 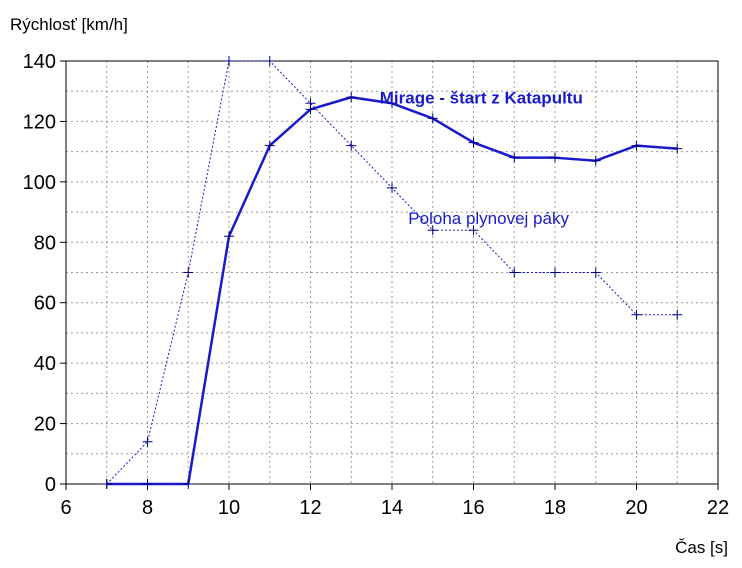 I want to click on x-tick-label: 10, so click(x=229, y=508).